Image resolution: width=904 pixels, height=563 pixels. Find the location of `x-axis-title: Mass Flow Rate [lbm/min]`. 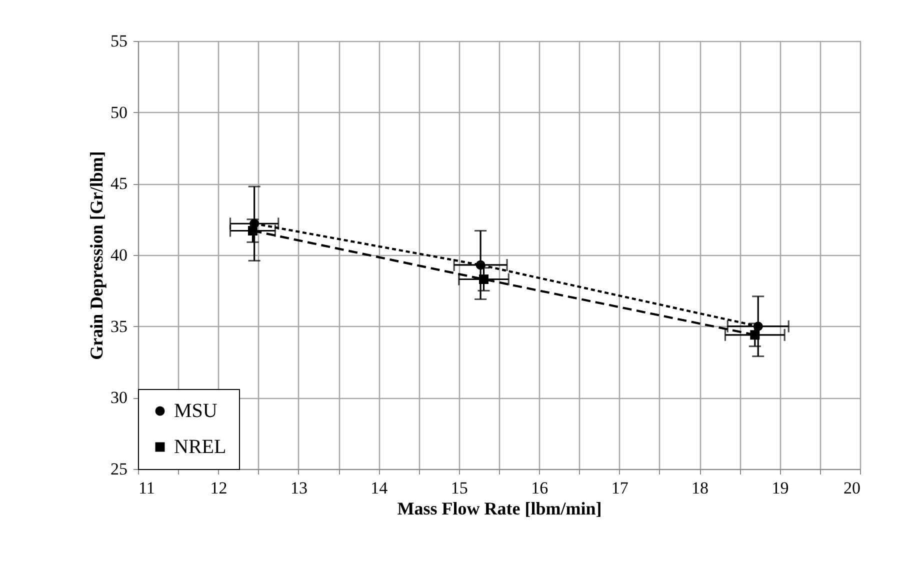

x-axis-title: Mass Flow Rate [lbm/min] is located at coordinates (499, 508).